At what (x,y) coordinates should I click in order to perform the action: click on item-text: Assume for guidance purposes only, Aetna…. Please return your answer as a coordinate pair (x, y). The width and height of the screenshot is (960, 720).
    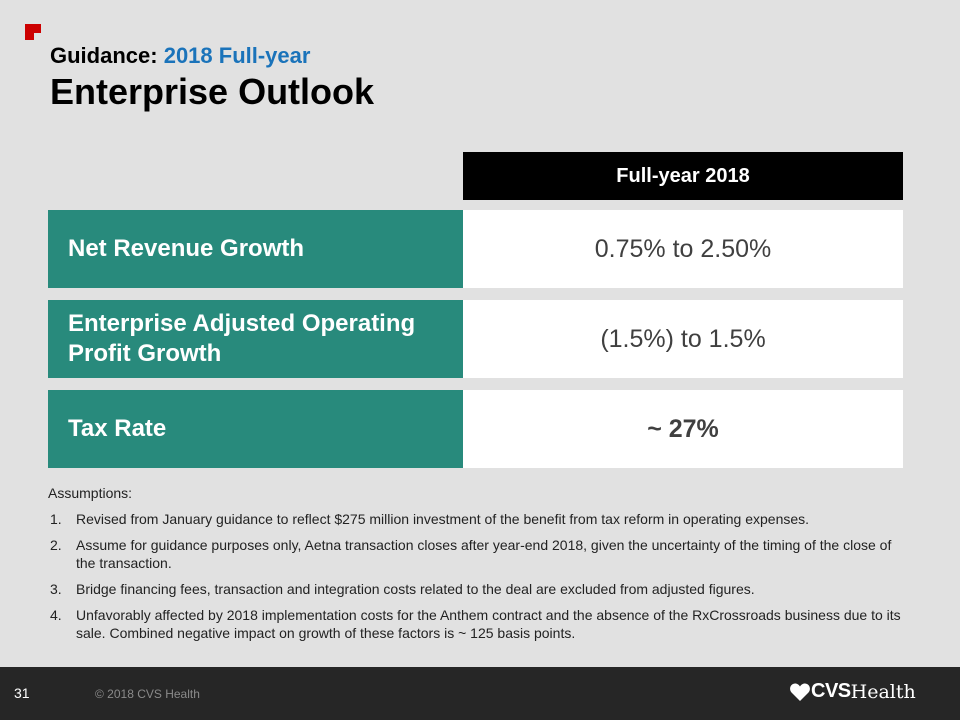
    Looking at the image, I should click on (484, 554).